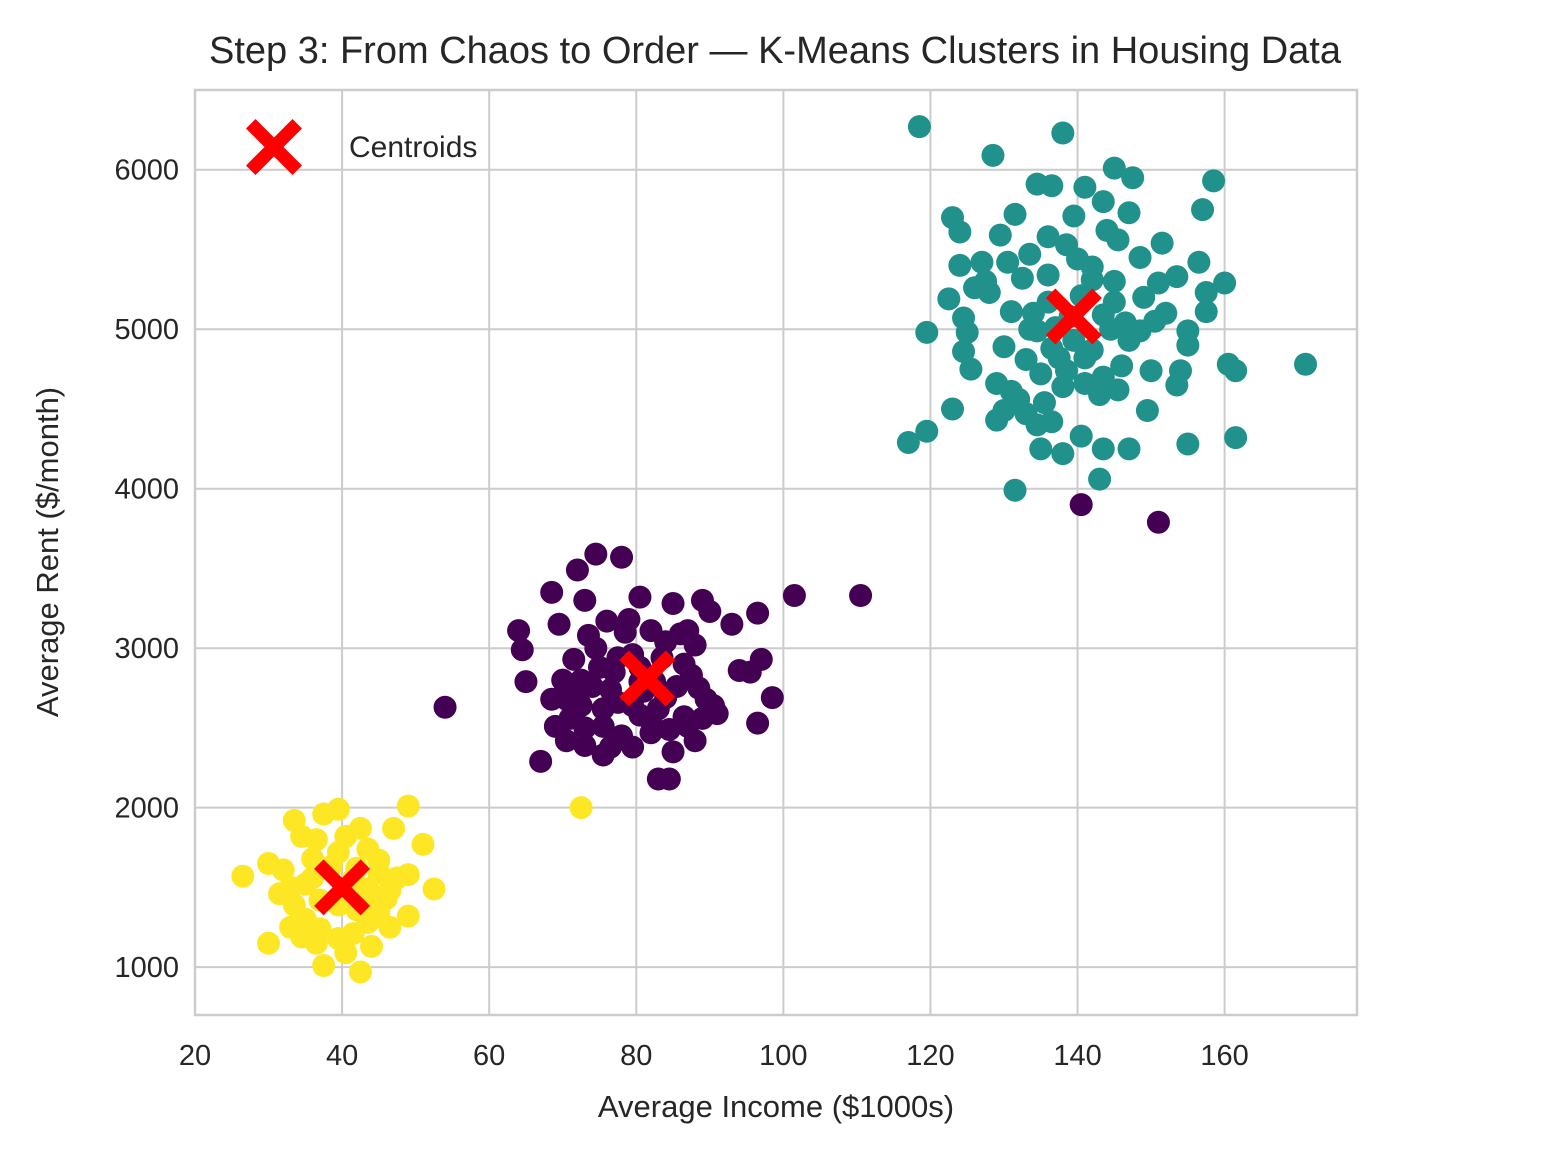 The width and height of the screenshot is (1550, 1155). What do you see at coordinates (195, 1056) in the screenshot?
I see `x-tick-label: 20` at bounding box center [195, 1056].